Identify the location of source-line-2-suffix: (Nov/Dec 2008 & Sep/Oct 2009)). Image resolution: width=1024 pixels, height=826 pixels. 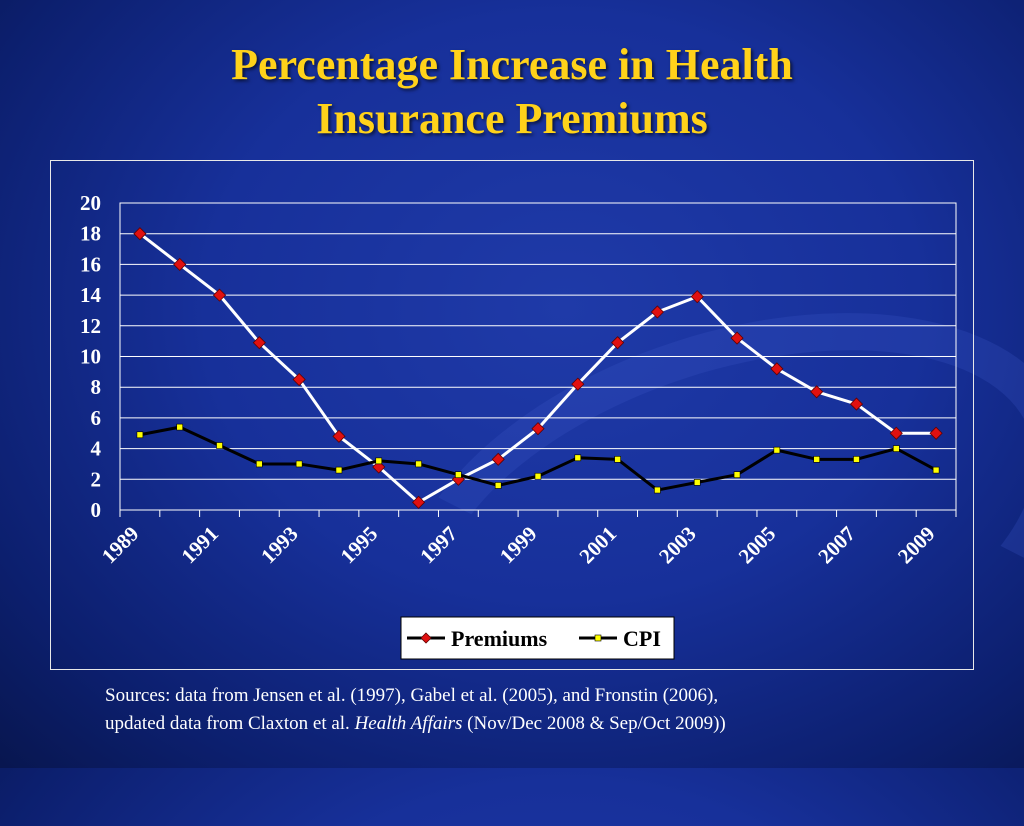
(594, 723).